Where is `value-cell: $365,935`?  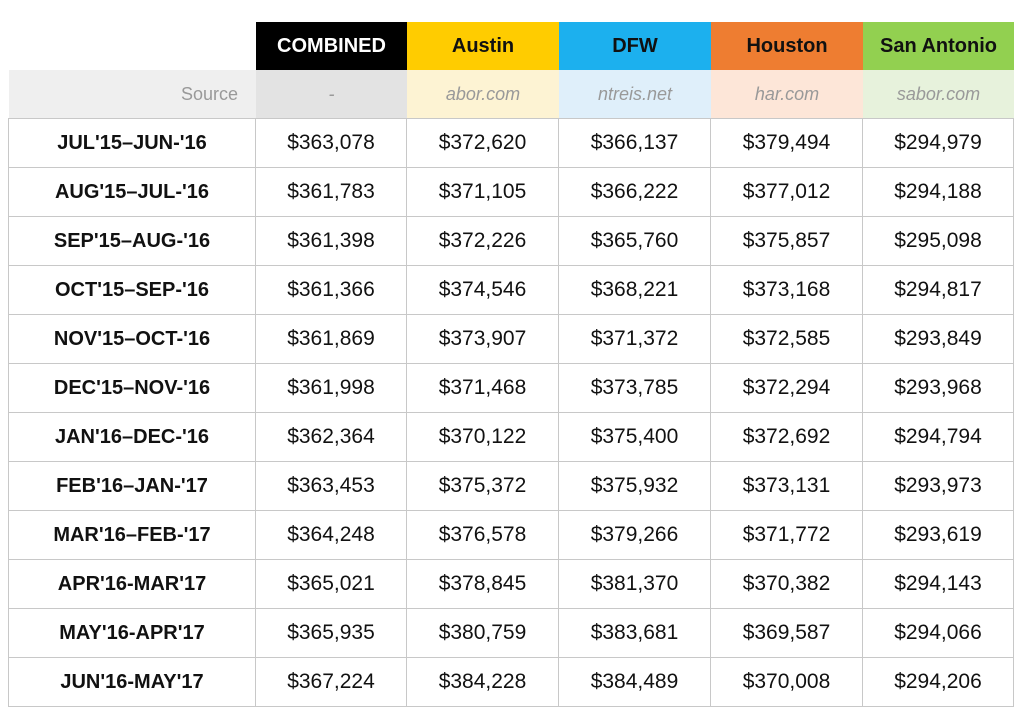
value-cell: $365,935 is located at coordinates (331, 633).